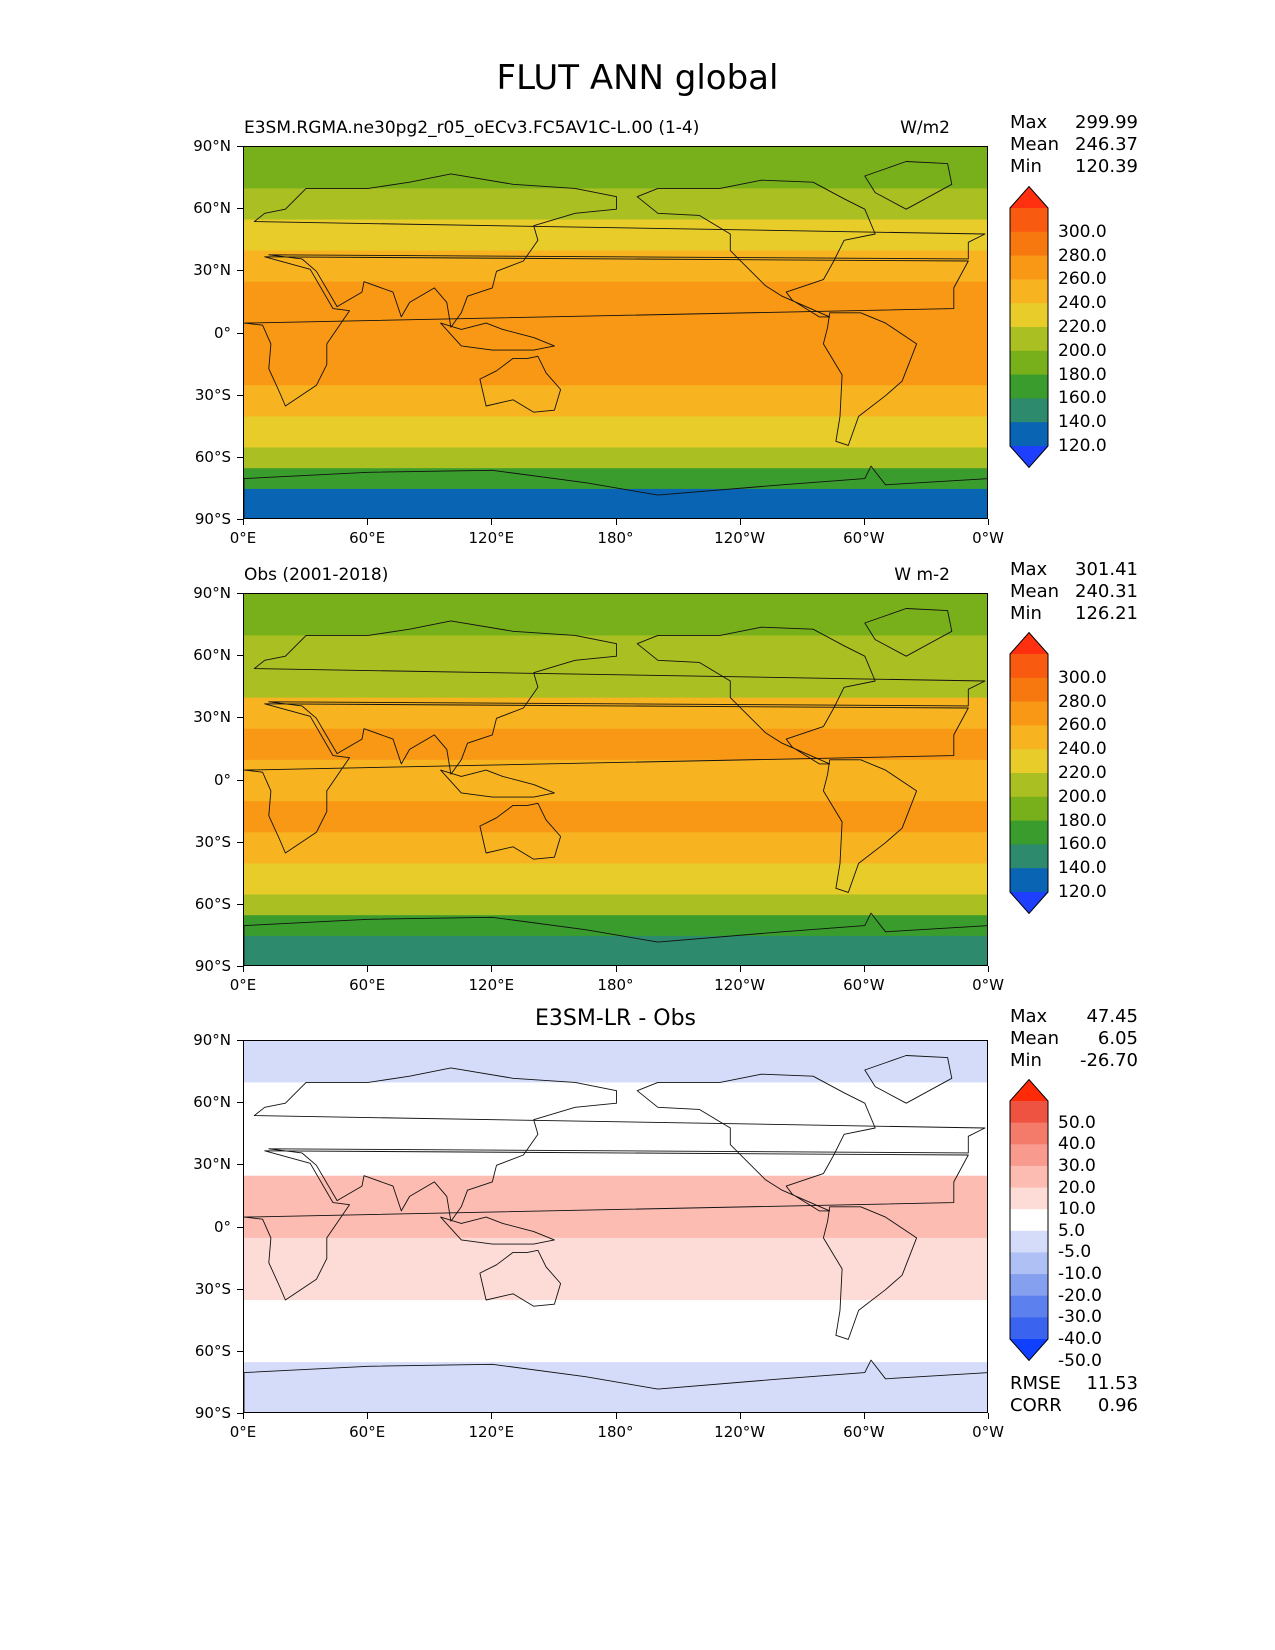 This screenshot has height=1650, width=1275. I want to click on stat-mean-value: 240.31, so click(1106, 591).